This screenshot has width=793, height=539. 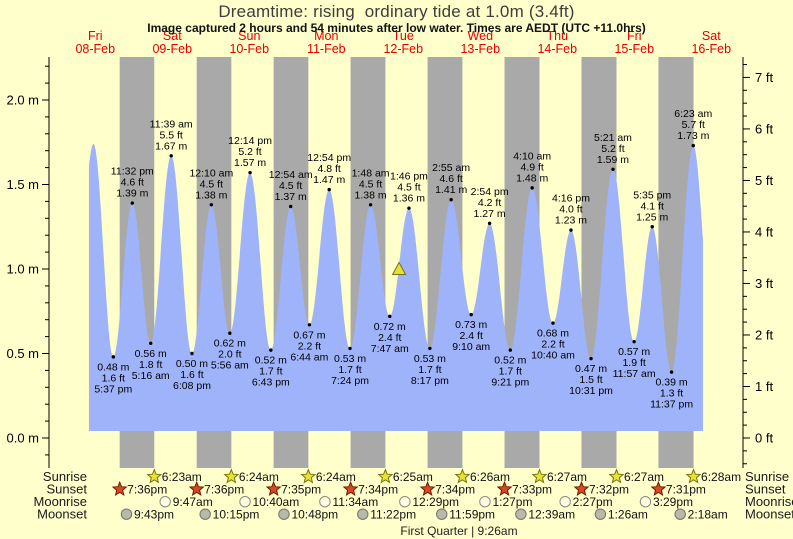 I want to click on day-label-date: 11-Feb, so click(x=326, y=49).